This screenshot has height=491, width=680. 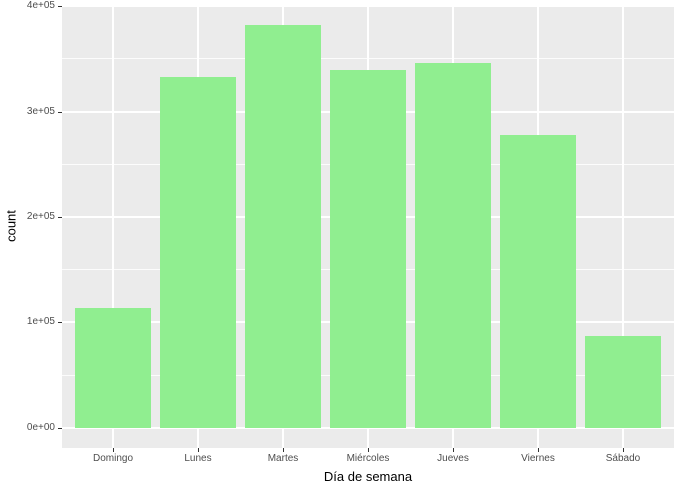 I want to click on y-axis-tick-label: 1e+05, so click(x=40, y=322).